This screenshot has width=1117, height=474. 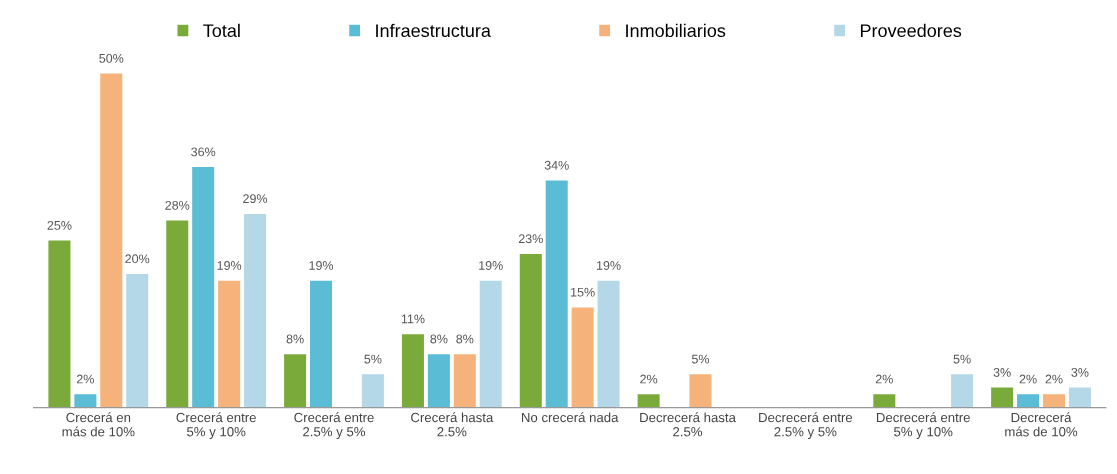 What do you see at coordinates (452, 424) in the screenshot?
I see `x-tick-label: Crecerá hasta 2.5%` at bounding box center [452, 424].